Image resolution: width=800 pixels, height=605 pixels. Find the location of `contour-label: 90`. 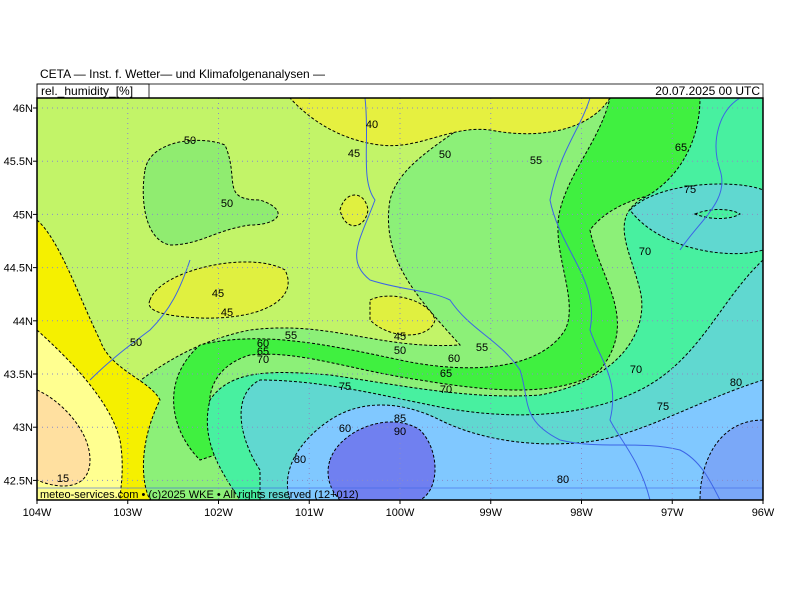

contour-label: 90 is located at coordinates (400, 432).